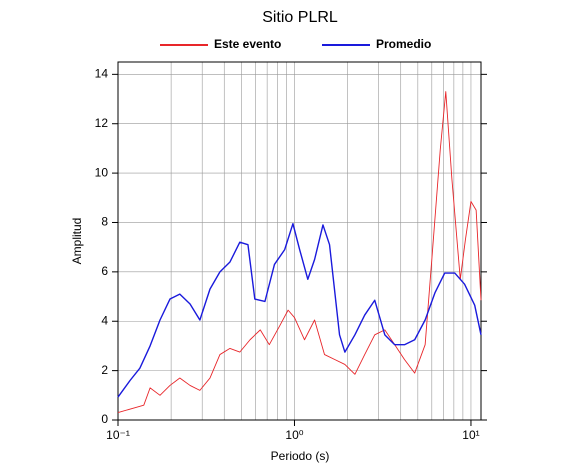 This screenshot has width=586, height=475. I want to click on x-tick-label: 10⁰, so click(294, 435).